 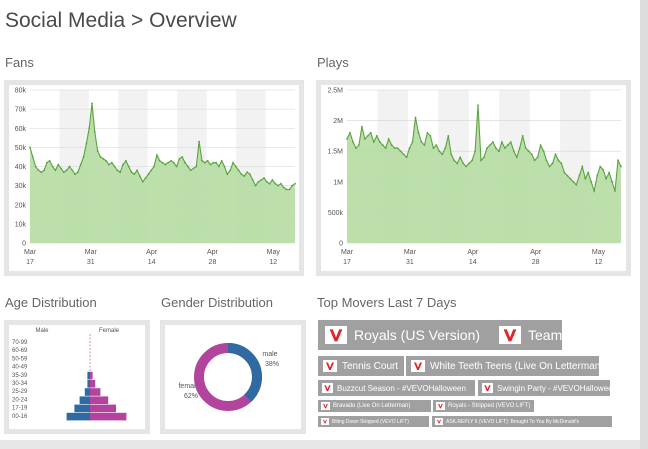 What do you see at coordinates (370, 366) in the screenshot?
I see `mover-tag-label: Tennis Court` at bounding box center [370, 366].